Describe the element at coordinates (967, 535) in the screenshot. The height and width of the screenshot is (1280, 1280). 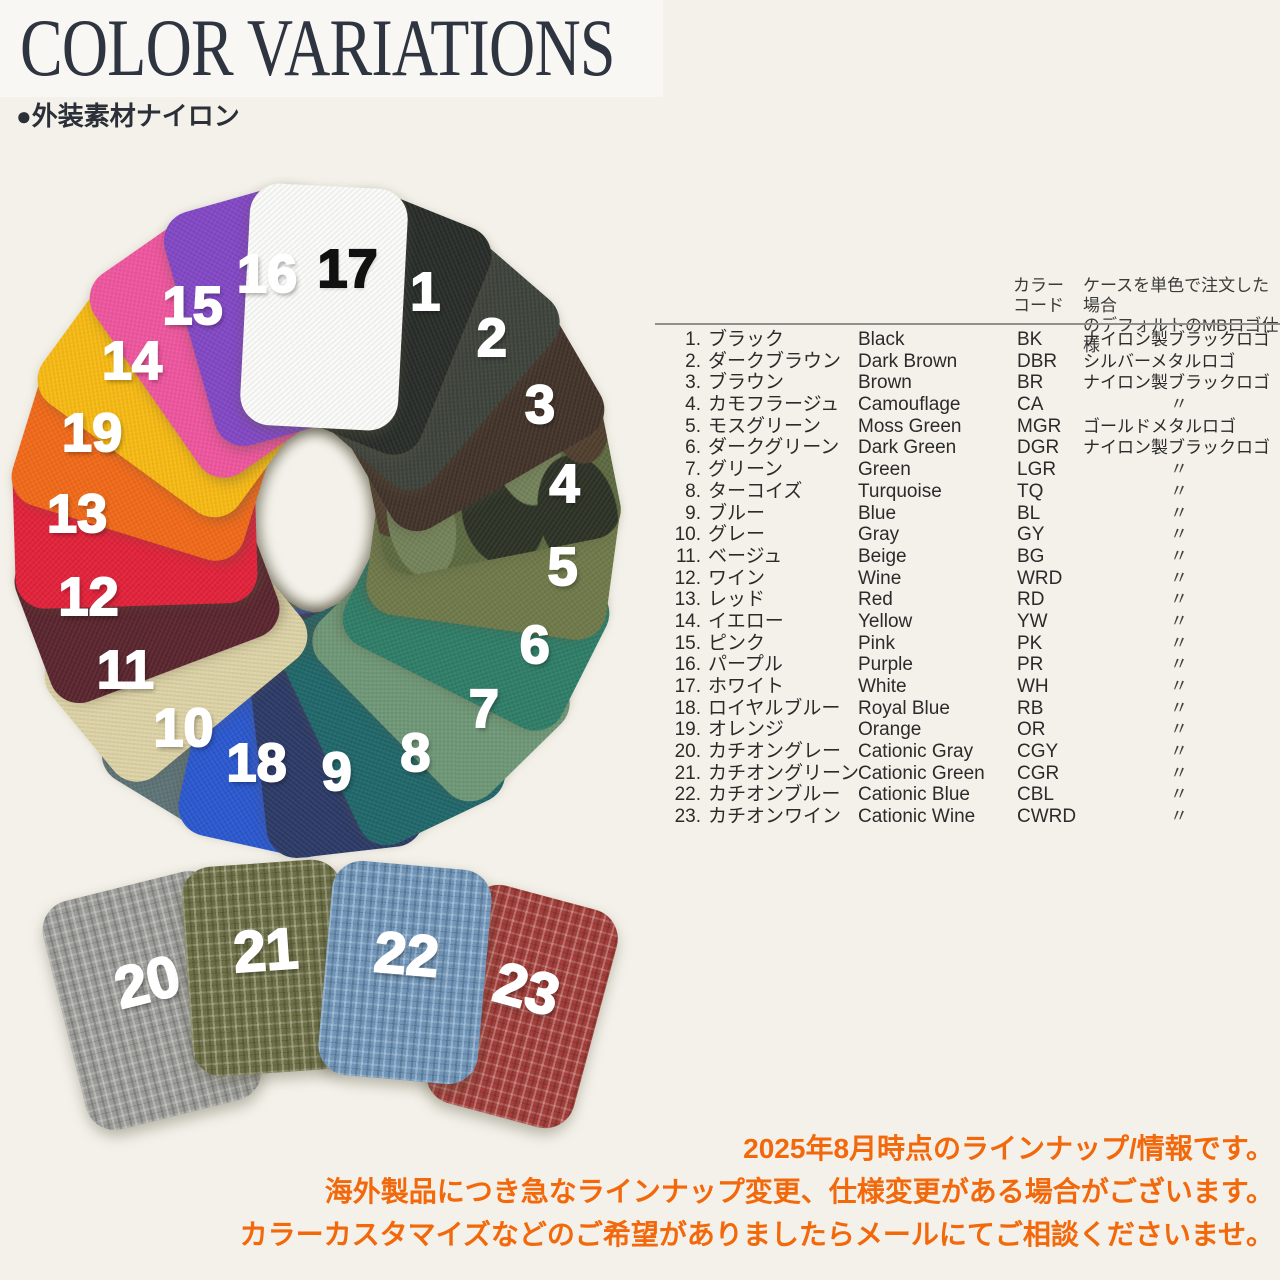
I see `table-row: 10. グレー Gray GY 〃` at that location.